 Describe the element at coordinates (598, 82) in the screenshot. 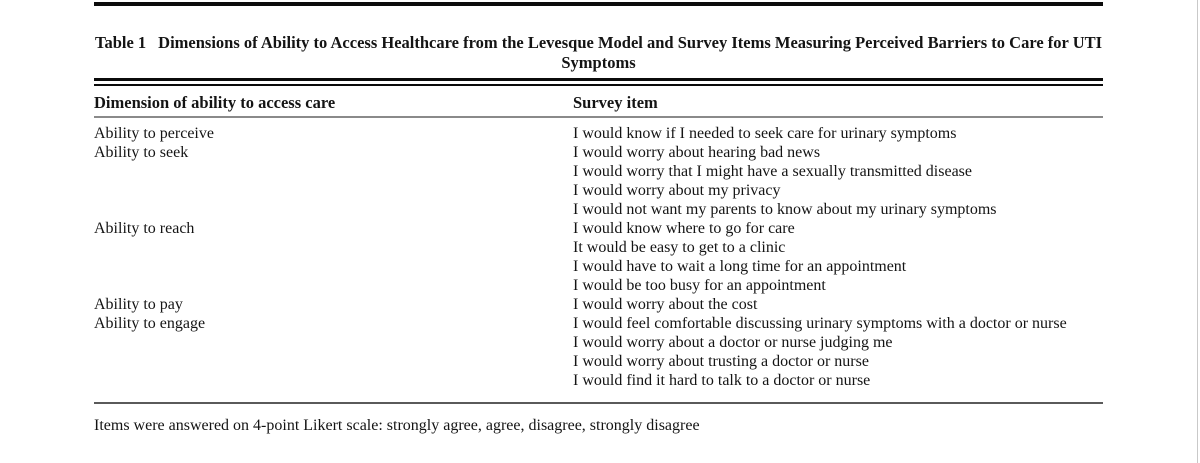

I see `table-double-rule` at that location.